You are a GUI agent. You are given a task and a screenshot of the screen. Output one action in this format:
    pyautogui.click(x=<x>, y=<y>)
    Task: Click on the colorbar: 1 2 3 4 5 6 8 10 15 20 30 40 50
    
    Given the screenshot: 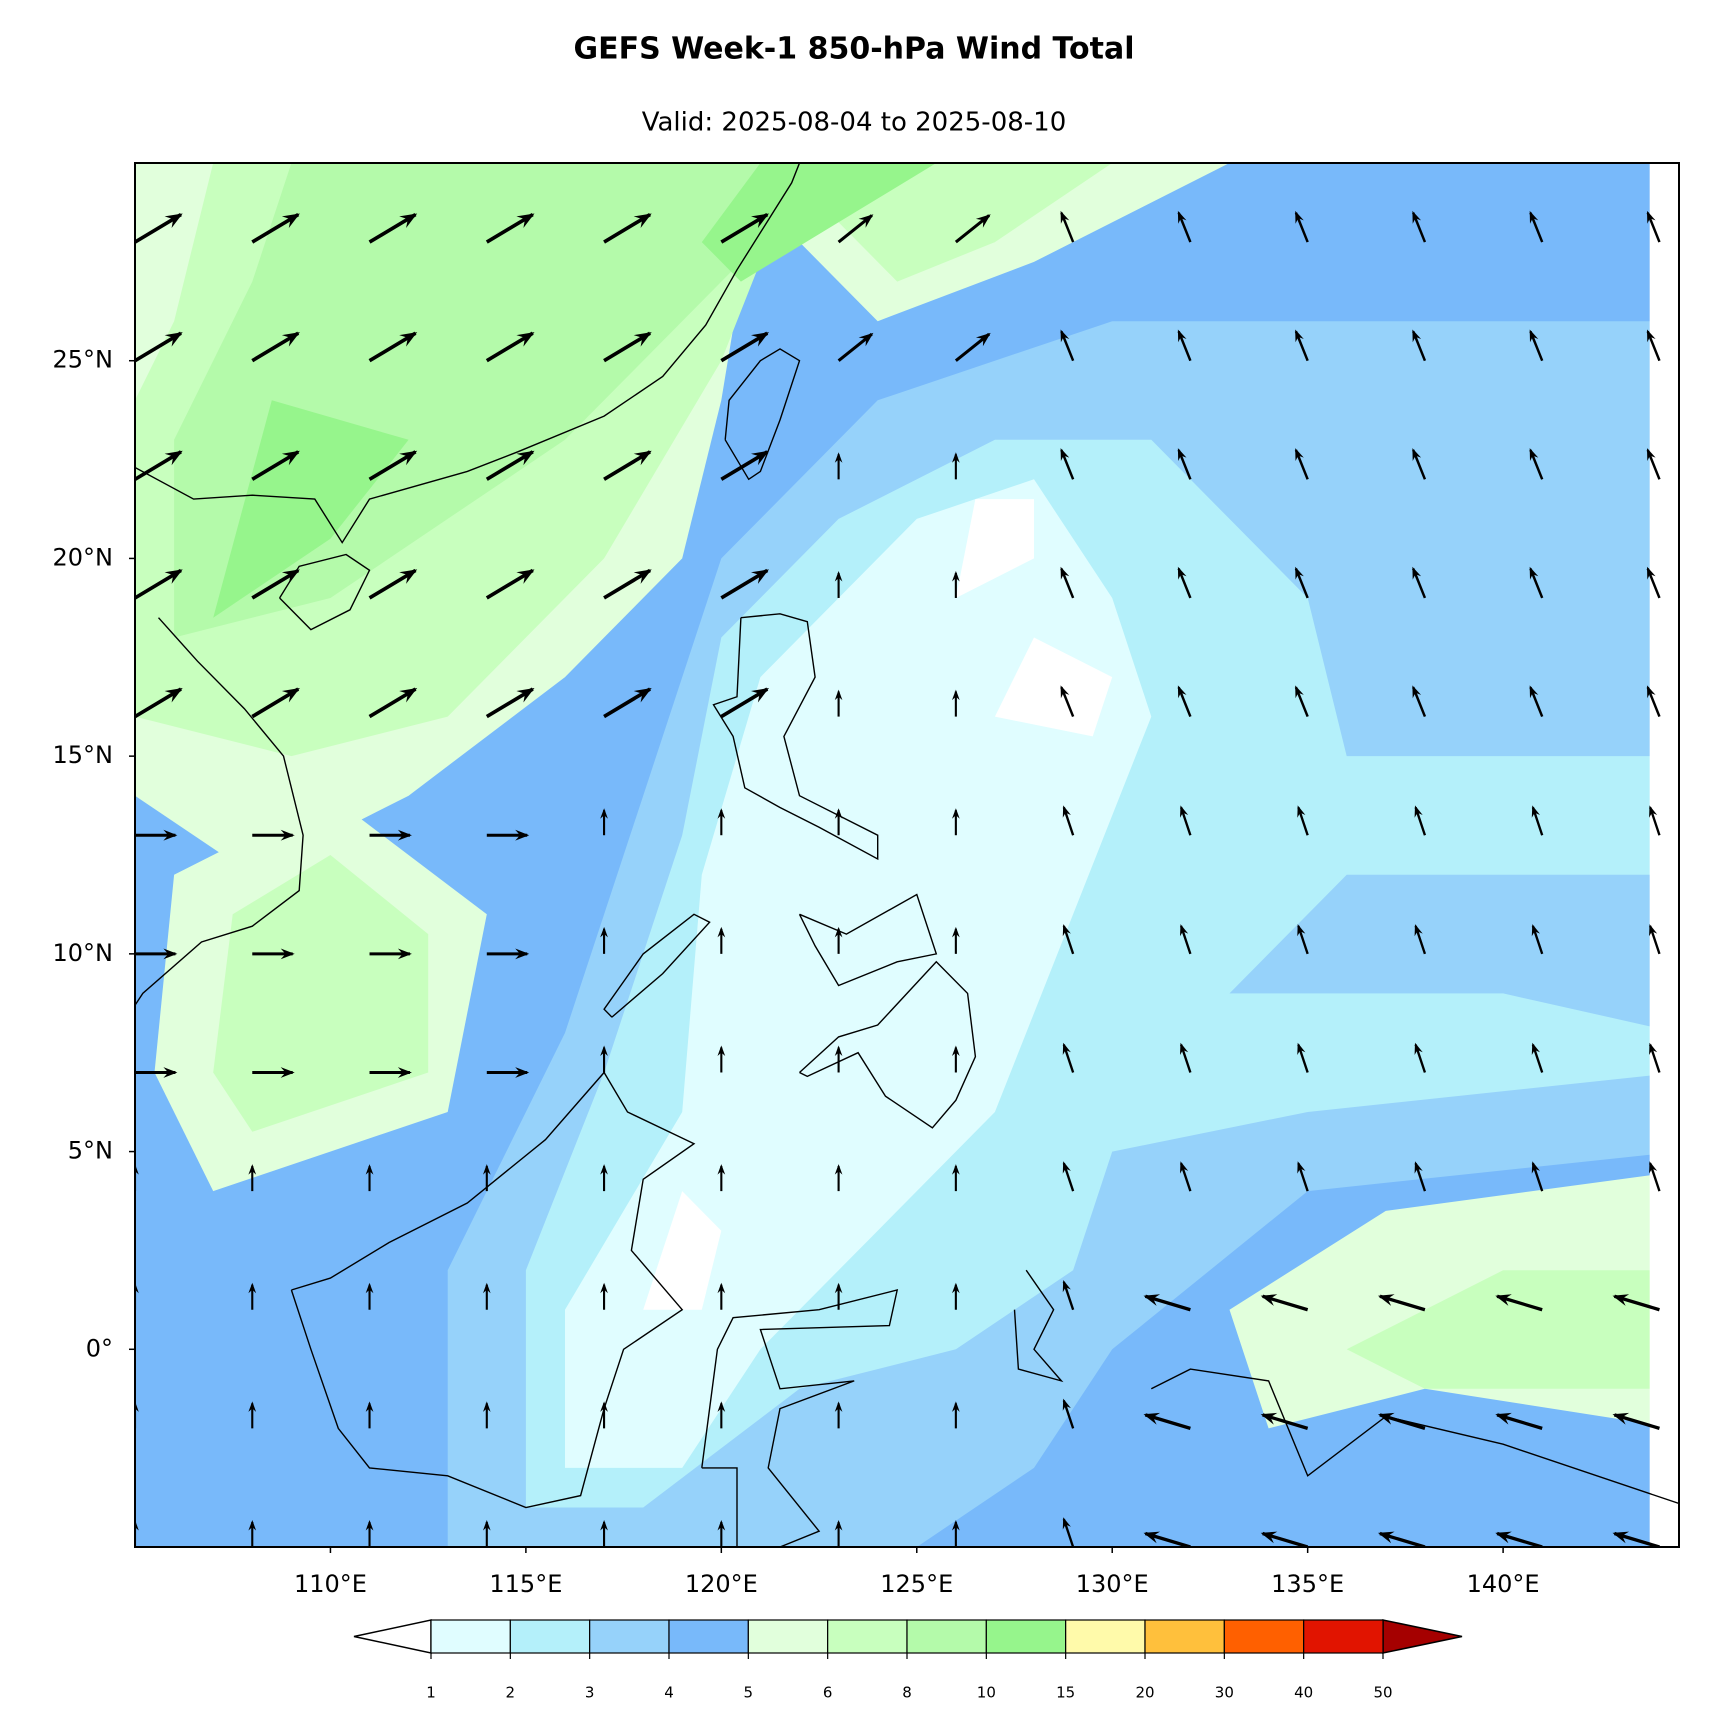 What is the action you would take?
    pyautogui.click(x=908, y=1660)
    